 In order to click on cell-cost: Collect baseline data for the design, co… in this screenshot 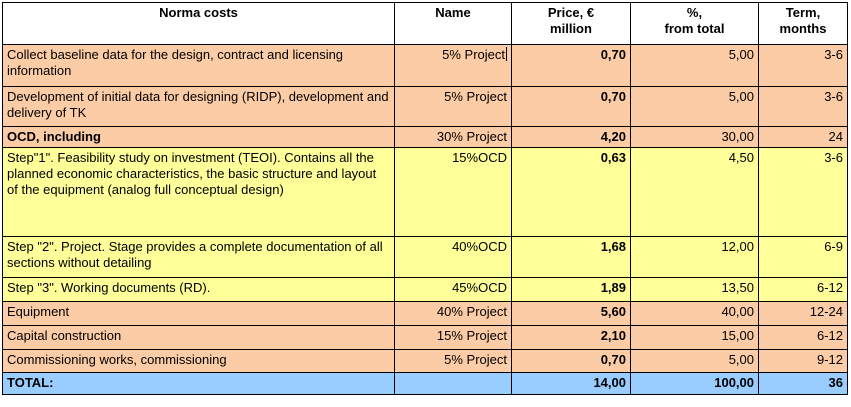, I will do `click(198, 65)`.